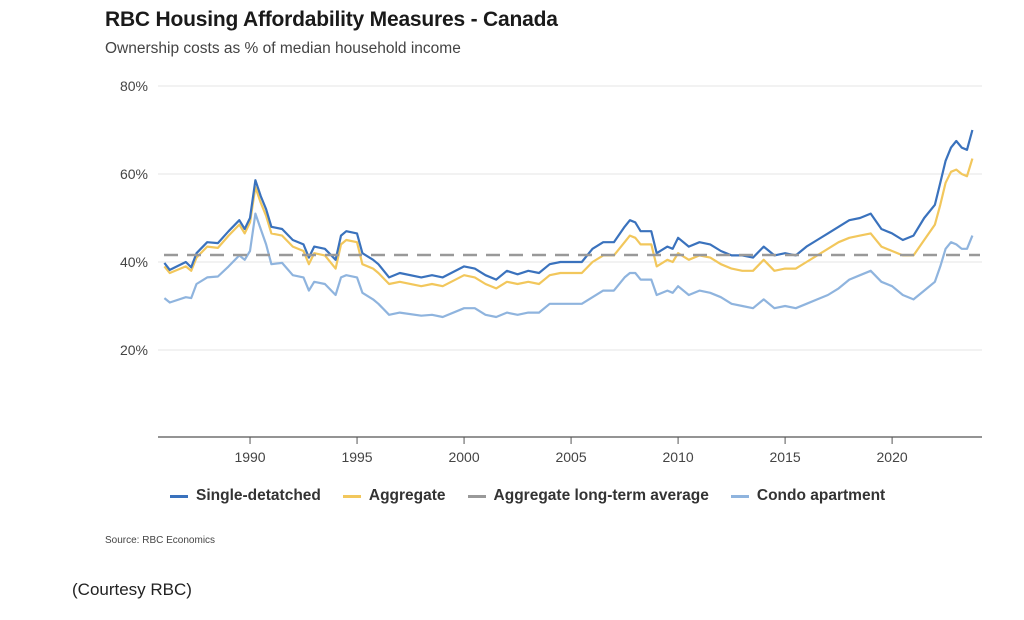 This screenshot has width=1024, height=620. What do you see at coordinates (134, 350) in the screenshot?
I see `y-tick-label: 20%` at bounding box center [134, 350].